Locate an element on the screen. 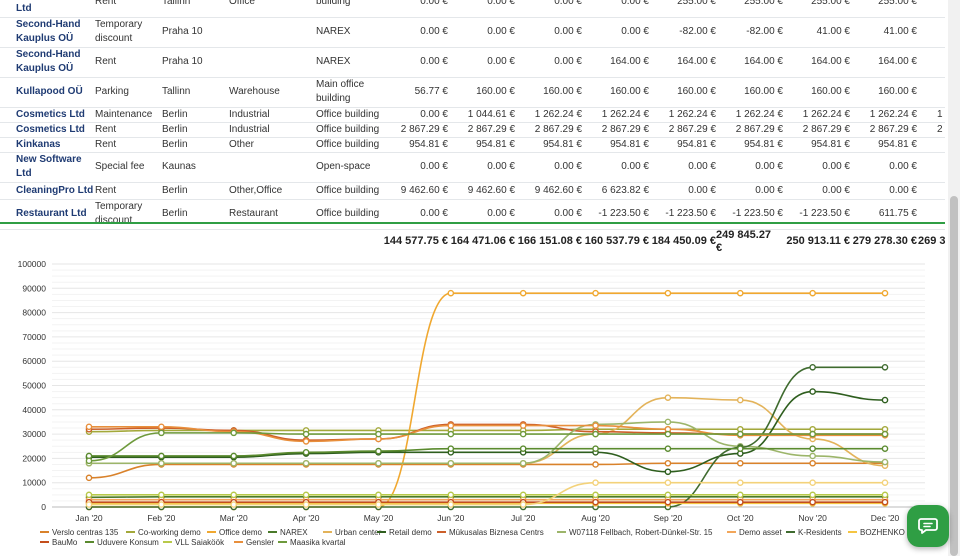  vertical-scrollbar is located at coordinates (954, 278).